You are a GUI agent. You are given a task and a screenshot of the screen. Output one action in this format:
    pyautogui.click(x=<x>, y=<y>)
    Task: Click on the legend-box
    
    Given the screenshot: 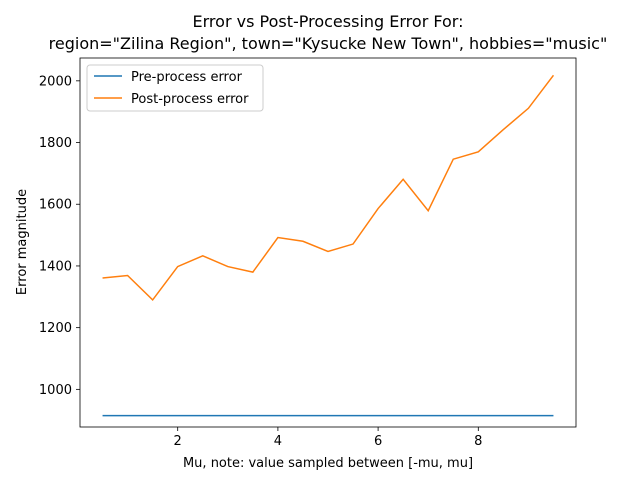 What is the action you would take?
    pyautogui.click(x=175, y=88)
    